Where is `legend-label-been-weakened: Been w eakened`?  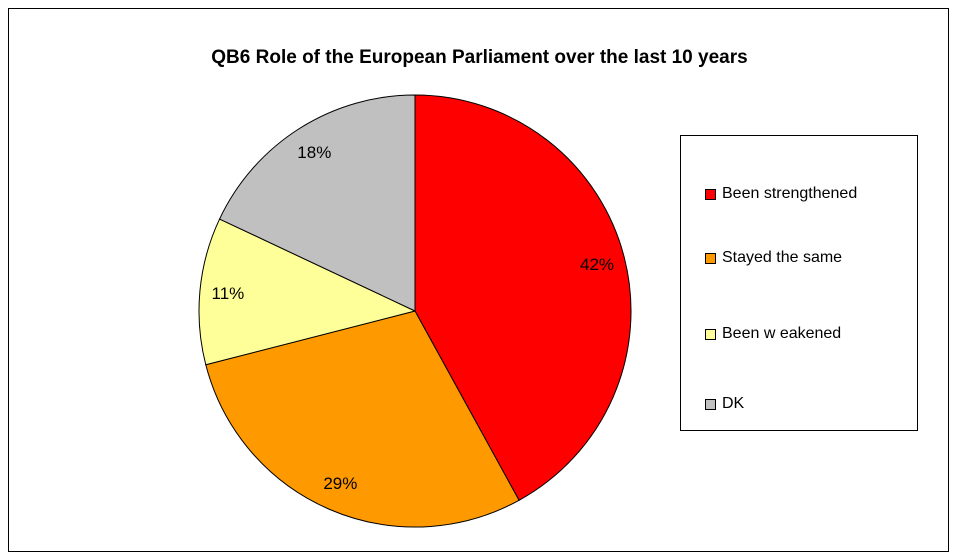
legend-label-been-weakened: Been w eakened is located at coordinates (782, 333).